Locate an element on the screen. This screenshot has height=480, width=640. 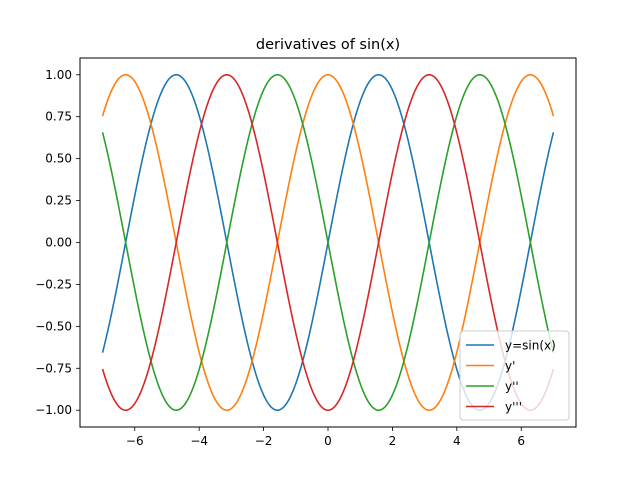
y-tick-label: 1.00 is located at coordinates (58, 75).